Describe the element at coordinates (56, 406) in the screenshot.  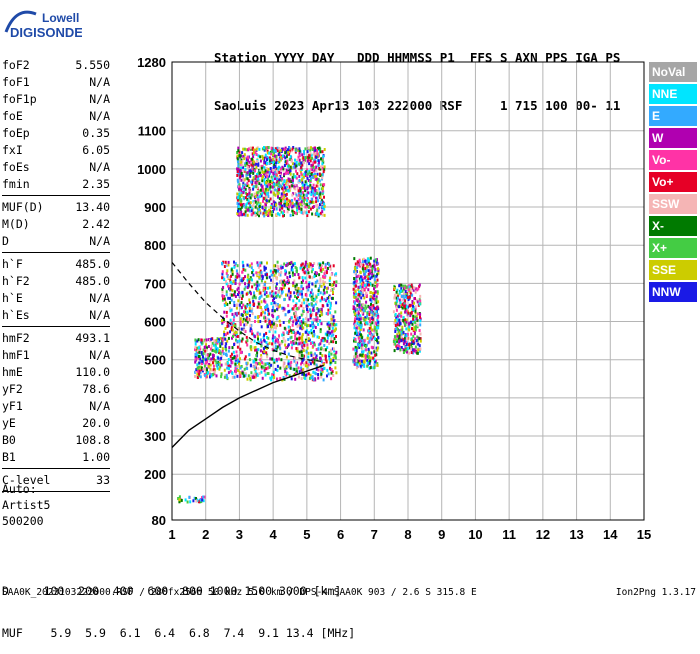
I see `param-row: yF1 N/A` at that location.